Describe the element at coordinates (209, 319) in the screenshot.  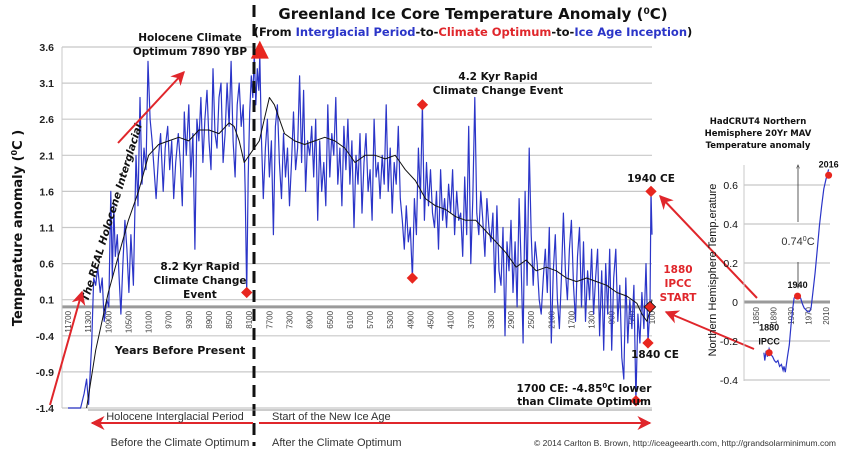
I see `x-tick-label: 8900` at that location.